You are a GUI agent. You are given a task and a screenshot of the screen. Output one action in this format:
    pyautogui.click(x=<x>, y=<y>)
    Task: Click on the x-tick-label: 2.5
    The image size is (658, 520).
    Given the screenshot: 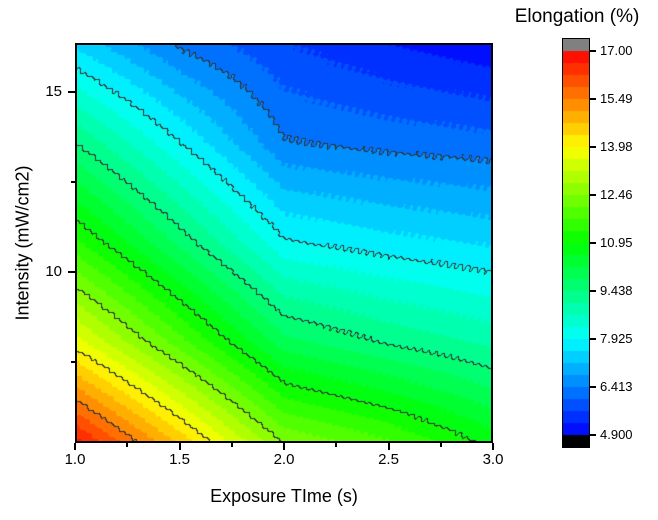 What is the action you would take?
    pyautogui.click(x=388, y=459)
    